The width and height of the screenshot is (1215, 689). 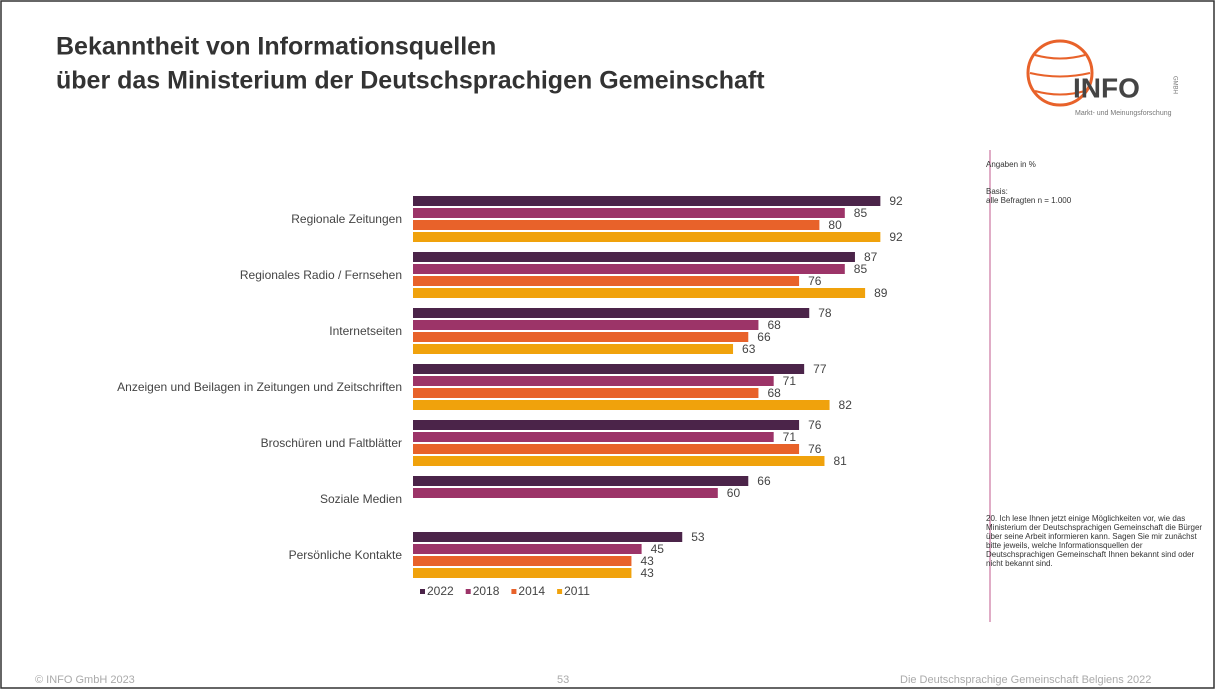 What do you see at coordinates (658, 549) in the screenshot?
I see `value-label: 45` at bounding box center [658, 549].